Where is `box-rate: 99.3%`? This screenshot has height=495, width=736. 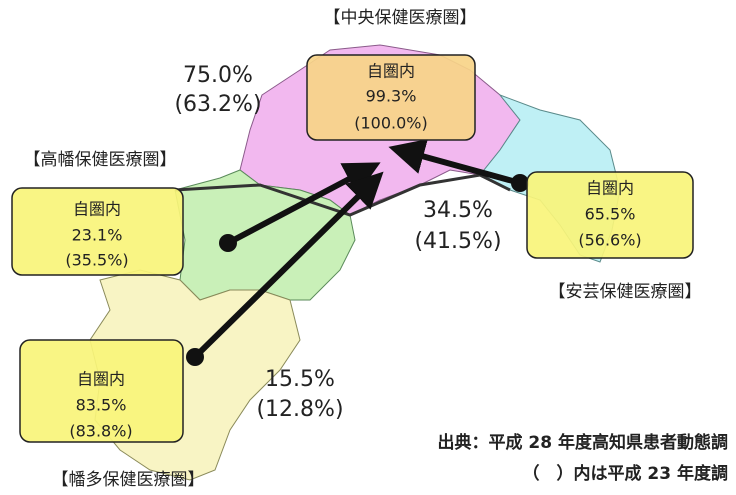 box-rate: 99.3% is located at coordinates (391, 96).